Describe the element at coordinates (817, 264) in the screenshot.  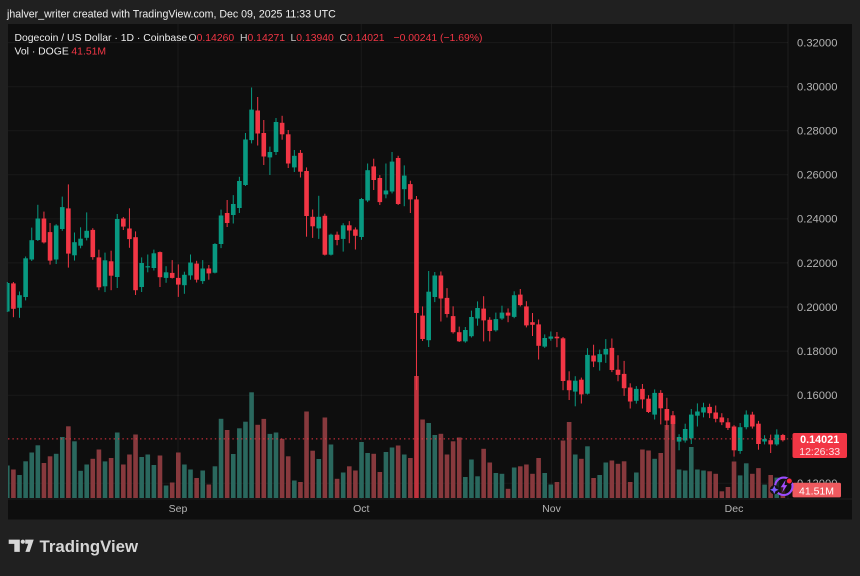
I see `svg-text: 0.22000` at that location.